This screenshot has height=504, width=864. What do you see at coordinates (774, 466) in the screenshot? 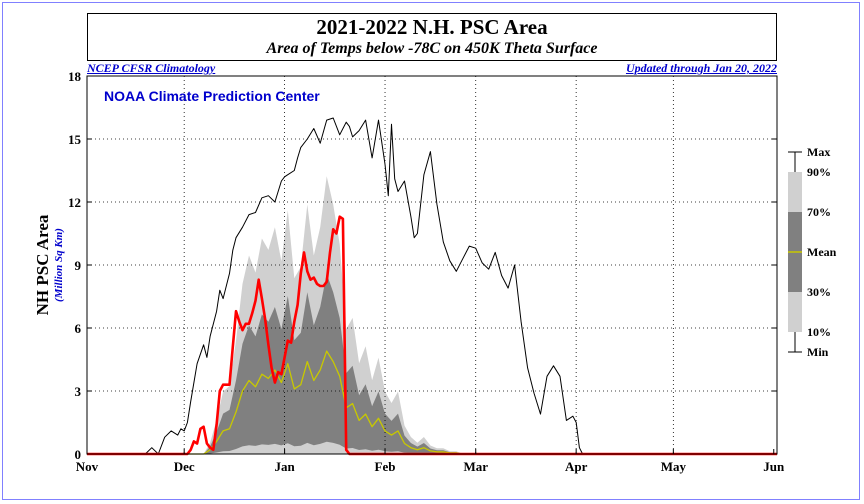
I see `x-tick-label: Jun` at bounding box center [774, 466].